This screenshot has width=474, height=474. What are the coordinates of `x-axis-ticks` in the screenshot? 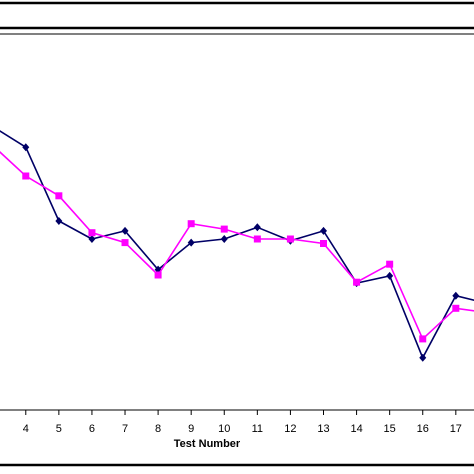 It's located at (241, 412).